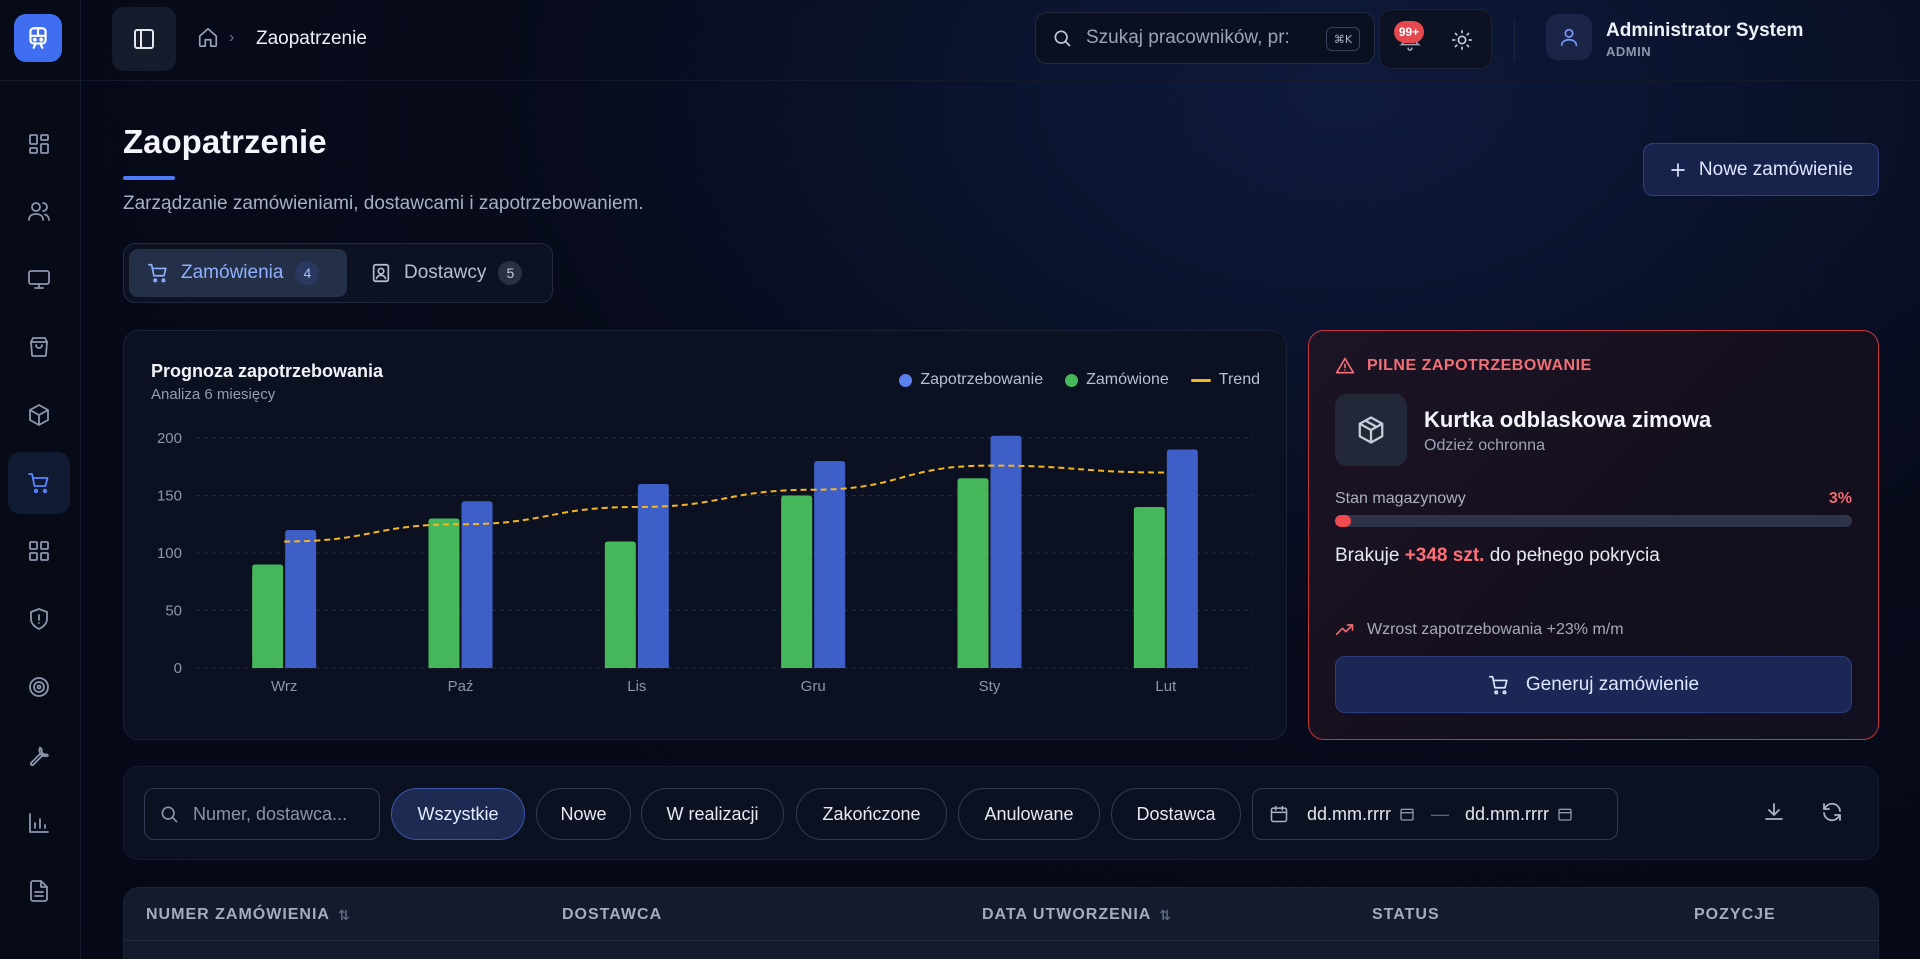 The height and width of the screenshot is (959, 1920). What do you see at coordinates (1409, 32) in the screenshot?
I see `notification-badge: 99+` at bounding box center [1409, 32].